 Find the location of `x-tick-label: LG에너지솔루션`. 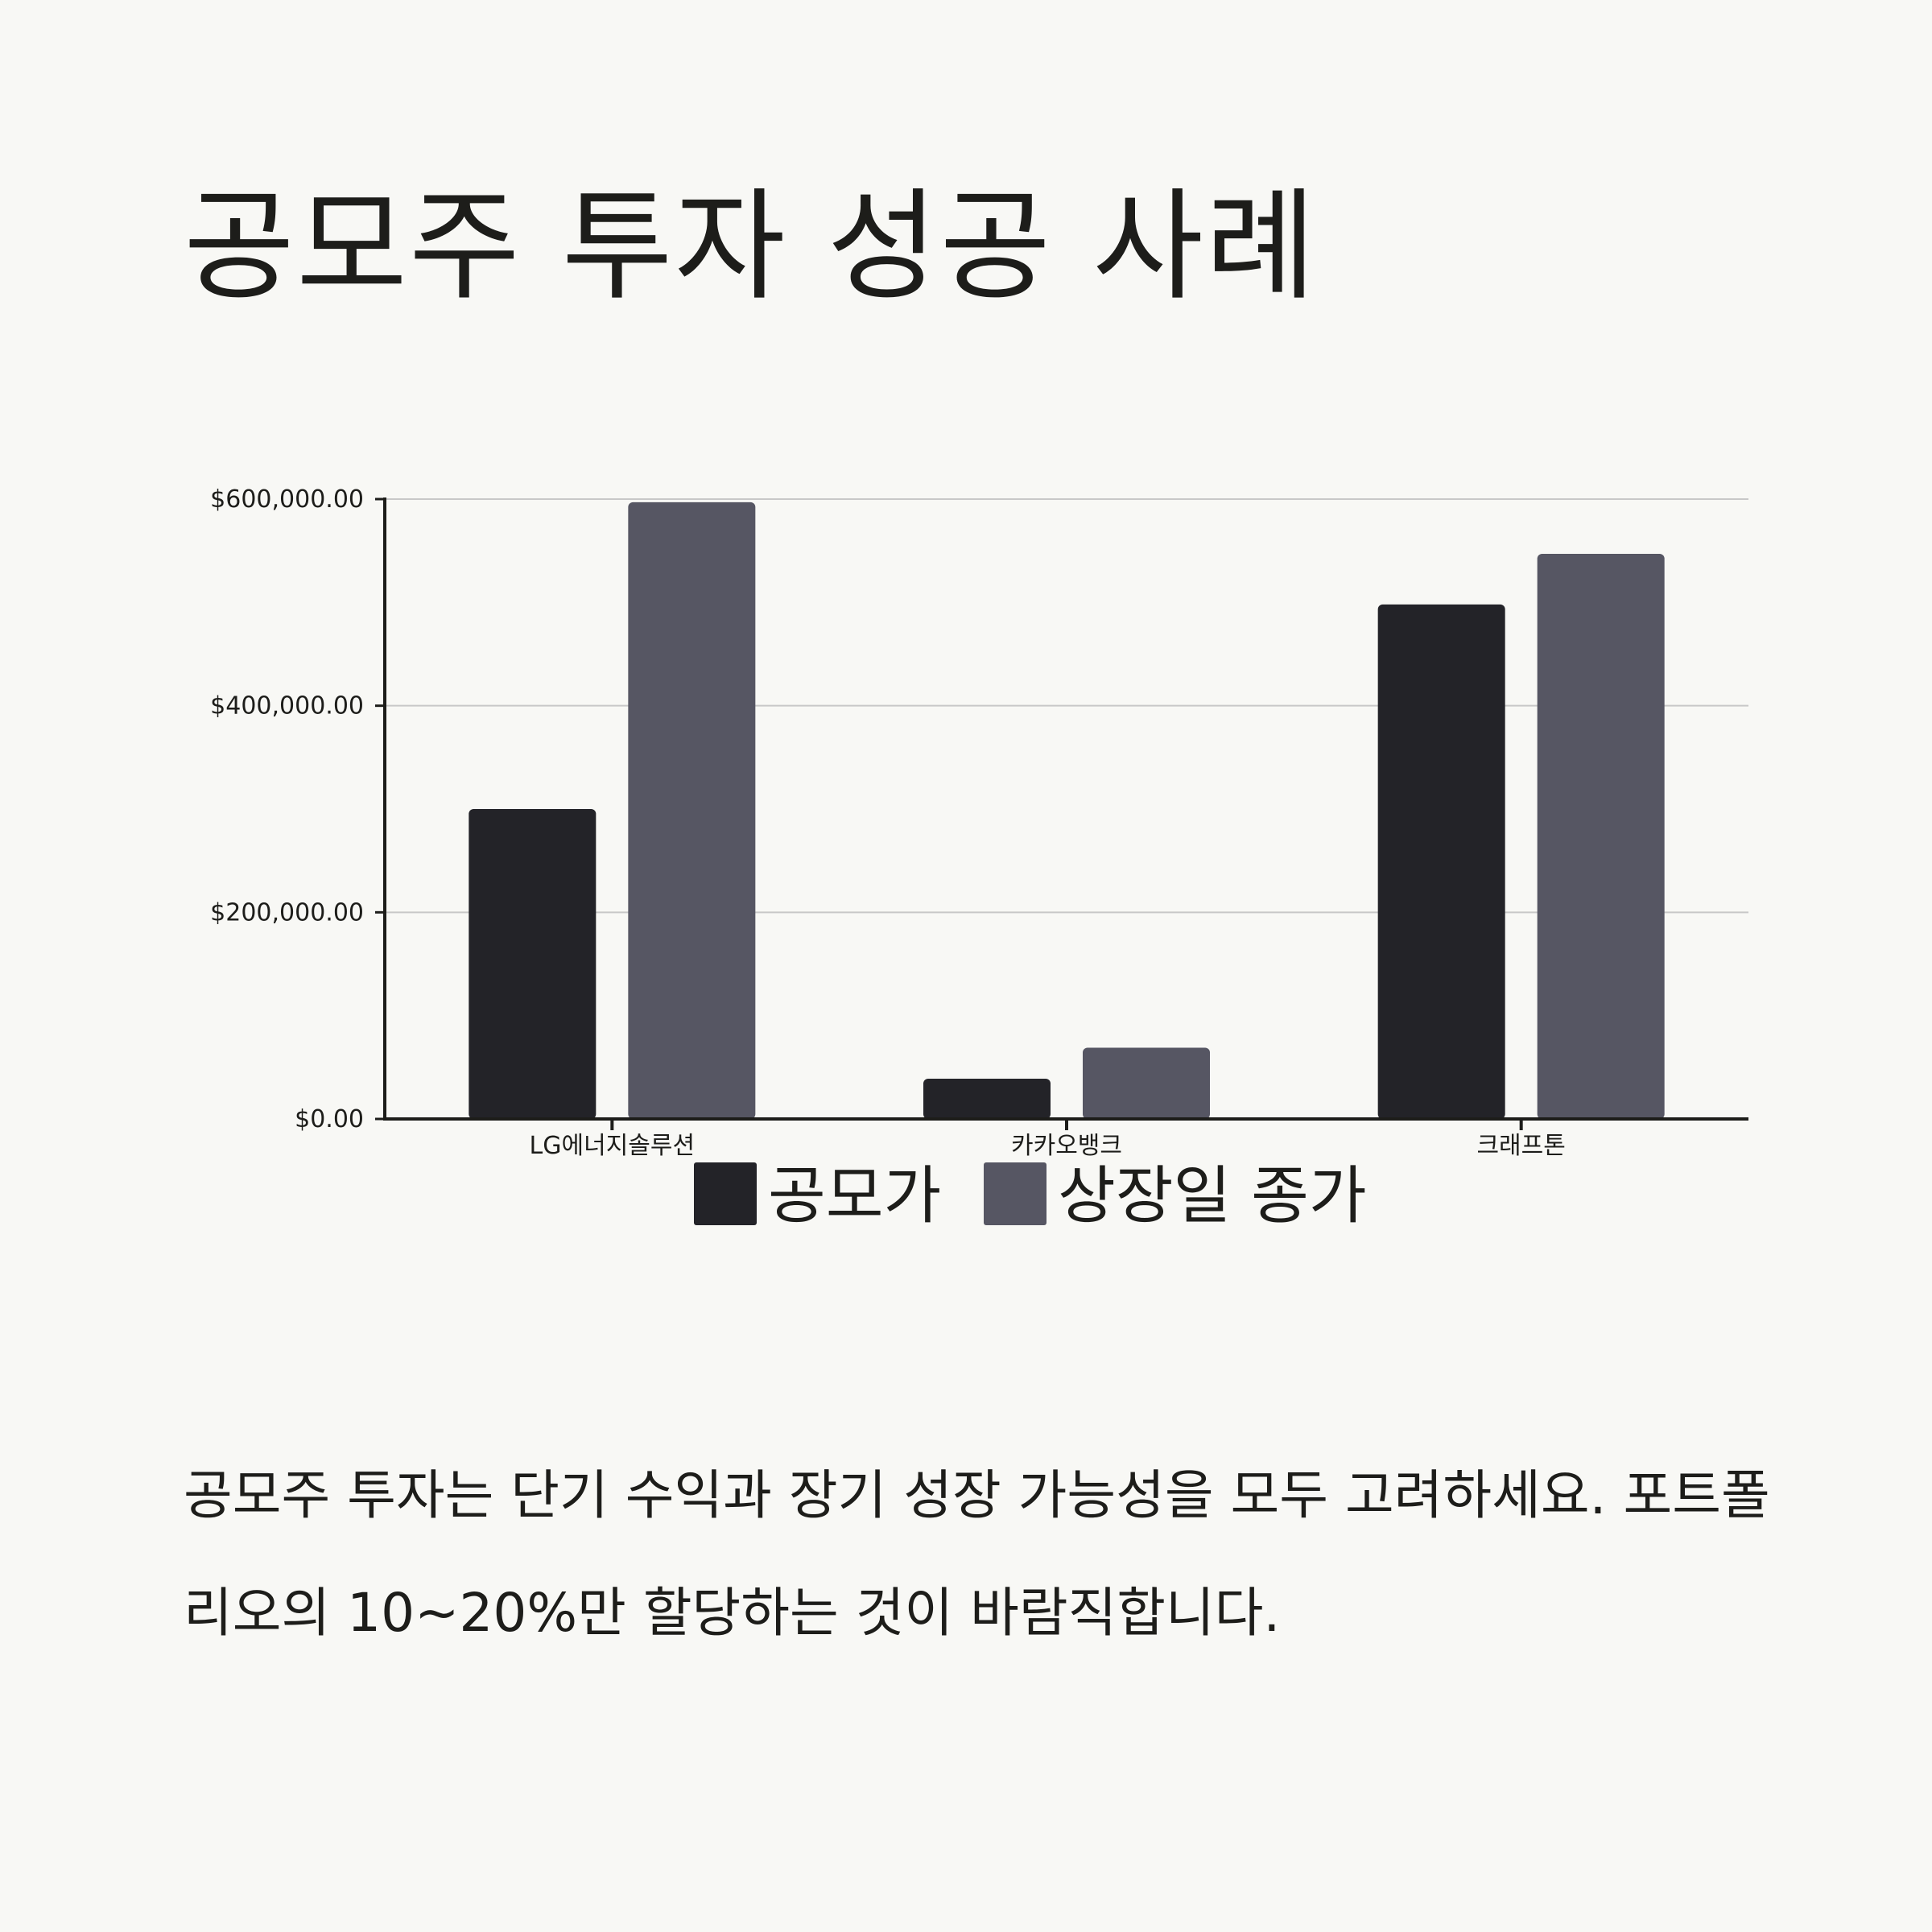

x-tick-label: LG에너지솔루션 is located at coordinates (613, 1146).